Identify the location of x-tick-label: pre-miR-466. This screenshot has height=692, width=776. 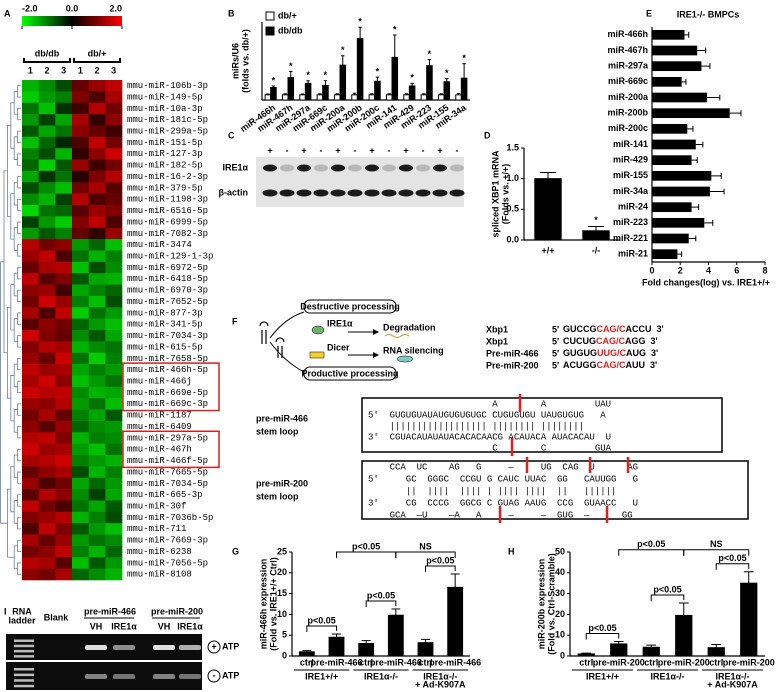
(336, 662).